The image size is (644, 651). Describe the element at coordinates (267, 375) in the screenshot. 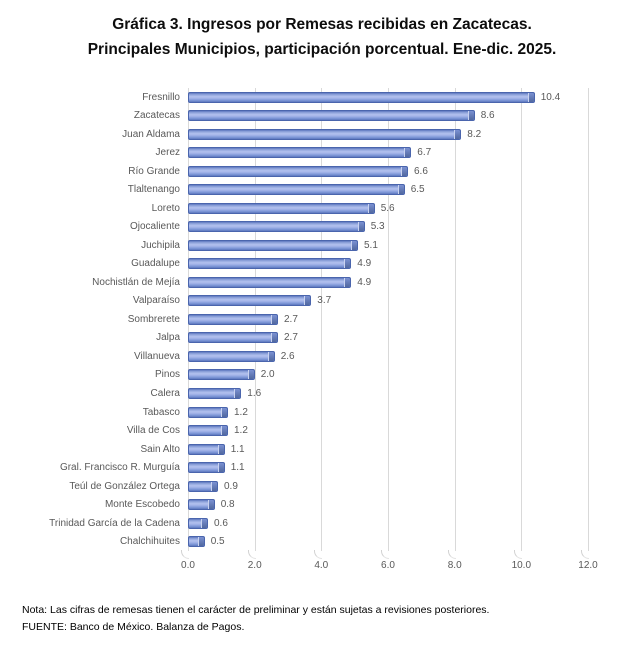

I see `value-label: 2.0` at that location.